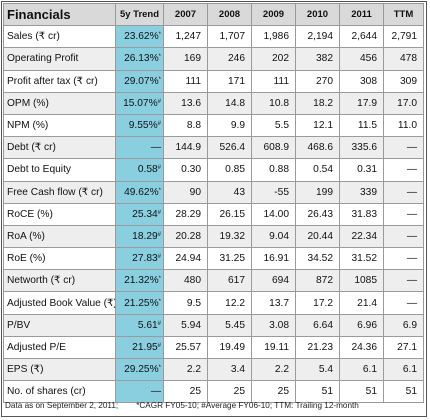 This screenshot has height=420, width=430. I want to click on value-cell: 6.9, so click(403, 325).